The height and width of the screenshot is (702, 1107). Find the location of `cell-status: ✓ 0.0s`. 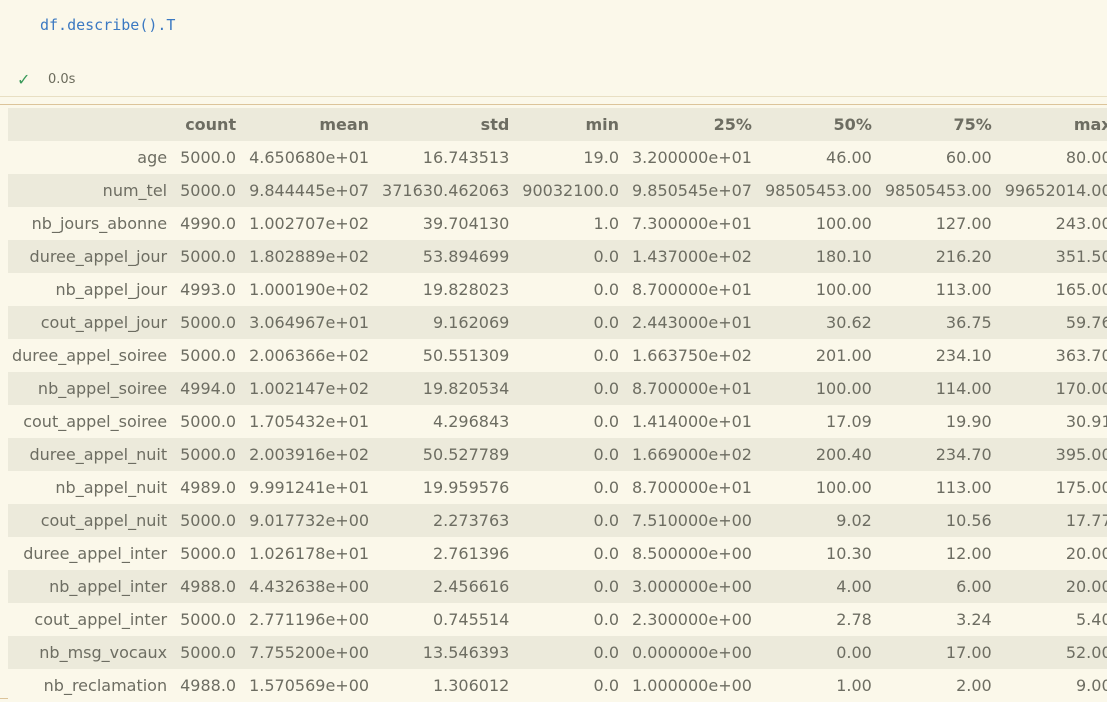

cell-status: ✓ 0.0s is located at coordinates (46, 79).